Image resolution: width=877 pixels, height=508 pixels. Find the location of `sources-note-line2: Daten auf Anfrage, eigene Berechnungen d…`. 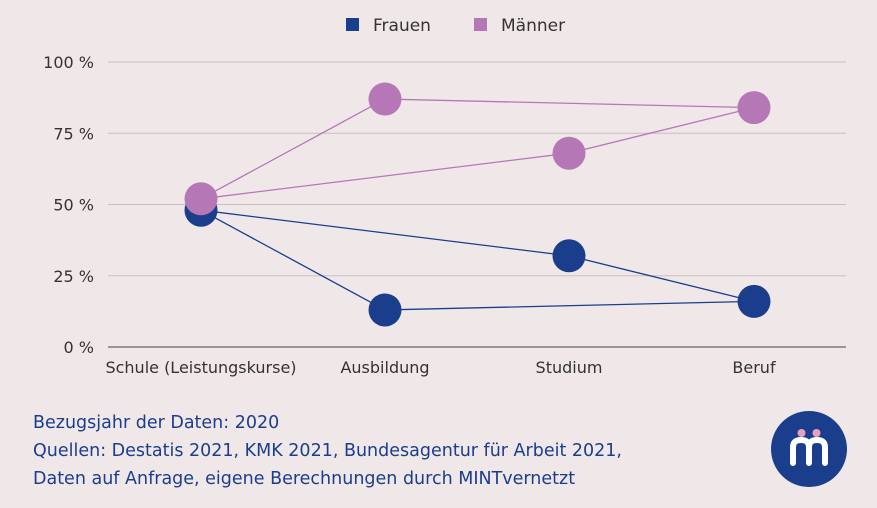

sources-note-line2: Daten auf Anfrage, eigene Berechnungen d… is located at coordinates (304, 479).